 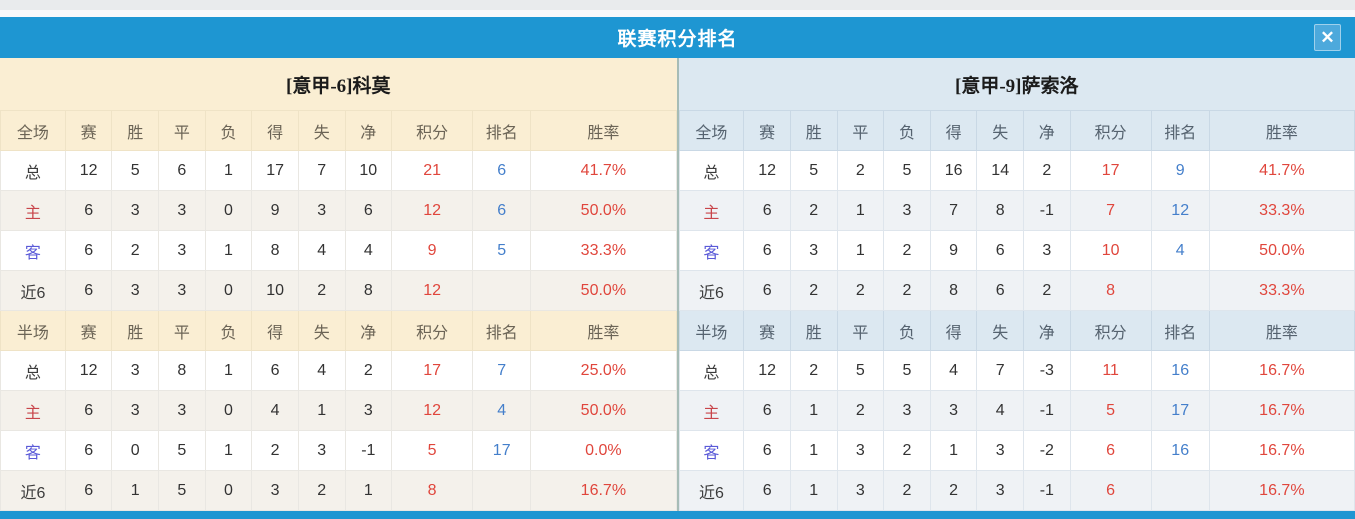 I want to click on column-header: 全场, so click(x=711, y=130).